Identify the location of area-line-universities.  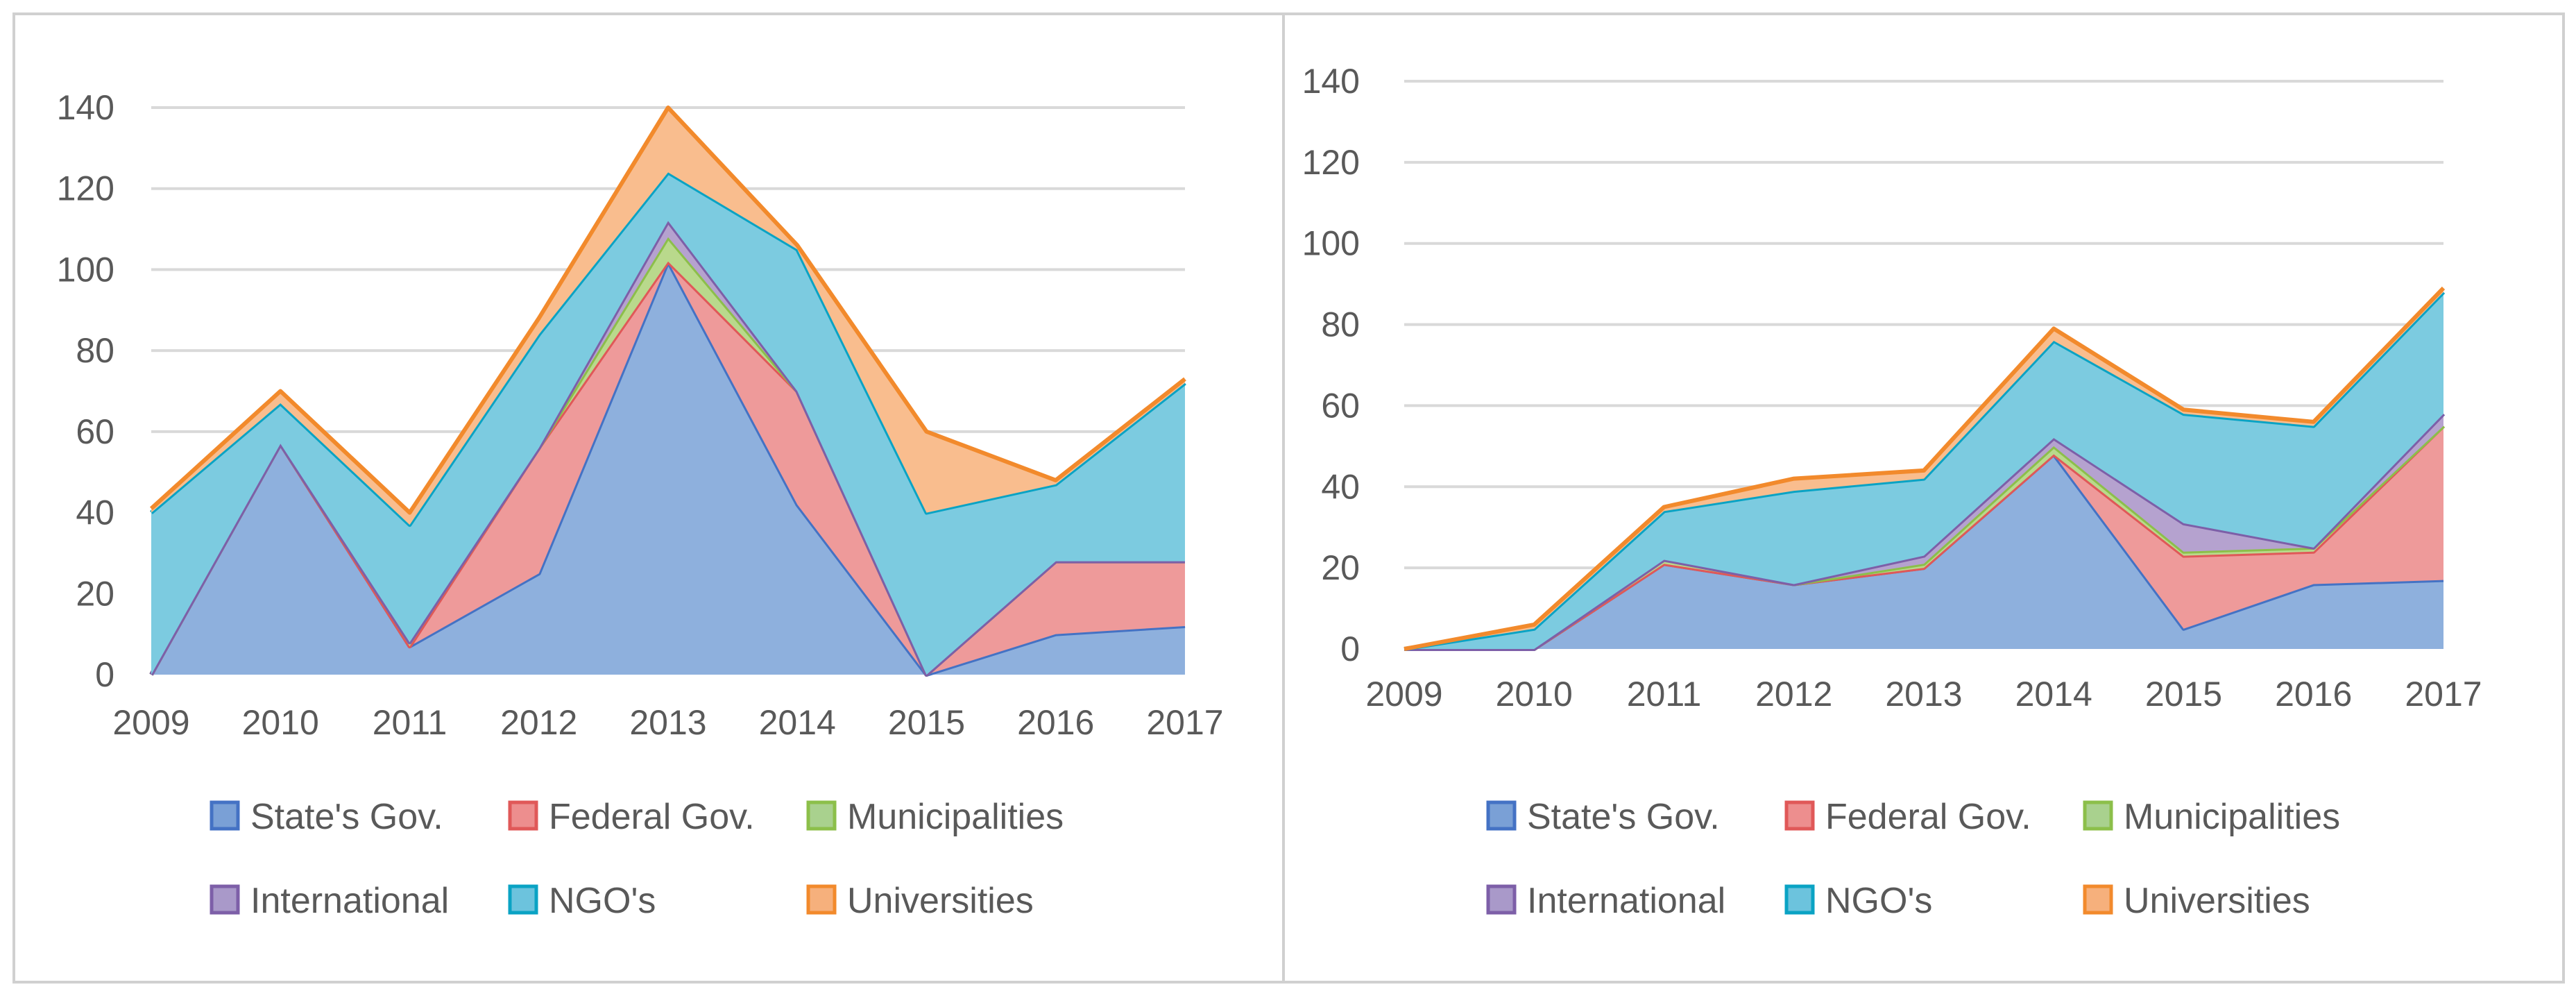
(1925, 468).